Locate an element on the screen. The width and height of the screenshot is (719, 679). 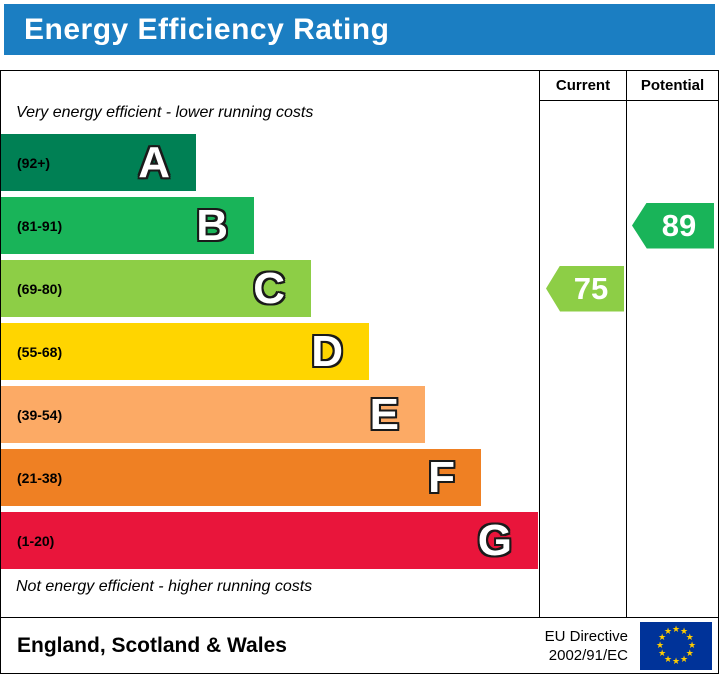
band-row-g: (1-20) G is located at coordinates (270, 540).